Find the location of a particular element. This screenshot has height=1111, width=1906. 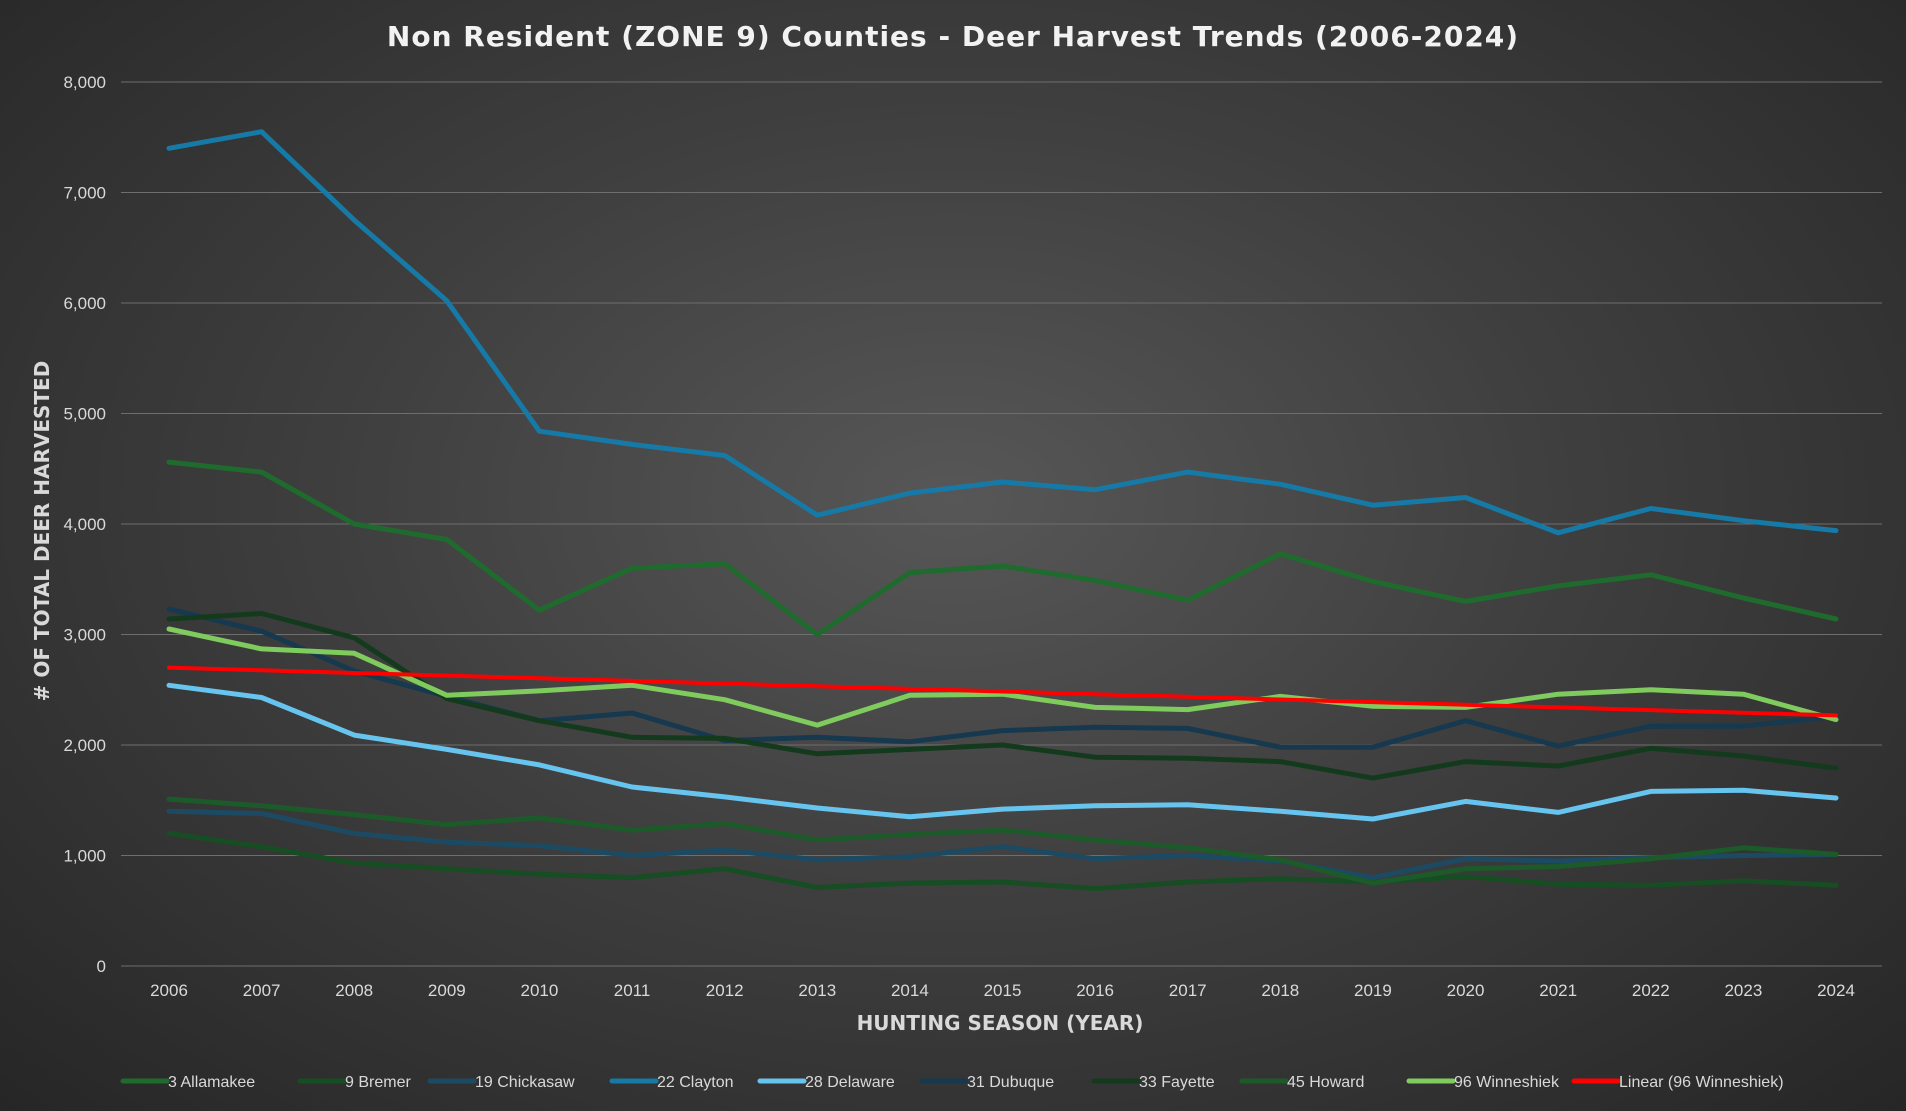

y-tick-label: 2,000 is located at coordinates (84, 745).